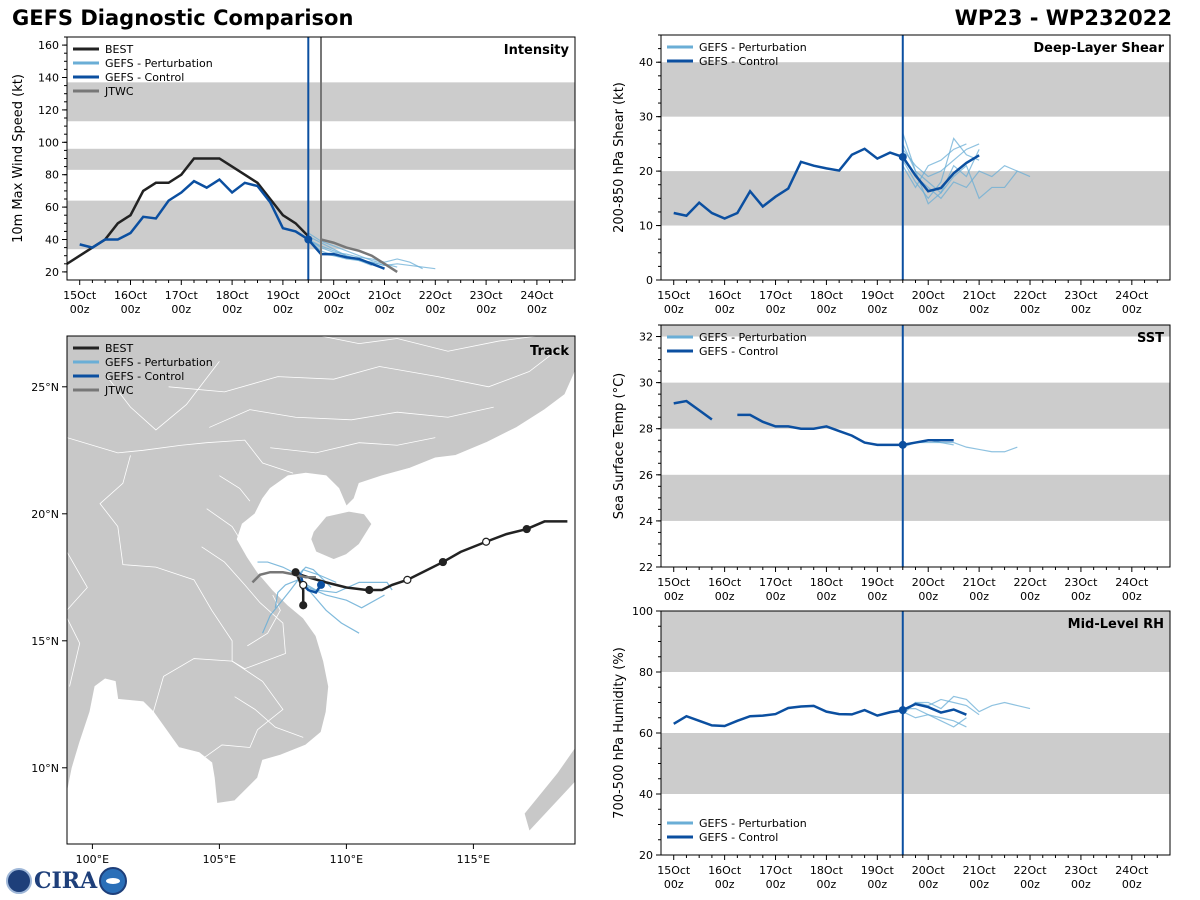  I want to click on x-tick-day: 24Oct, so click(537, 295).